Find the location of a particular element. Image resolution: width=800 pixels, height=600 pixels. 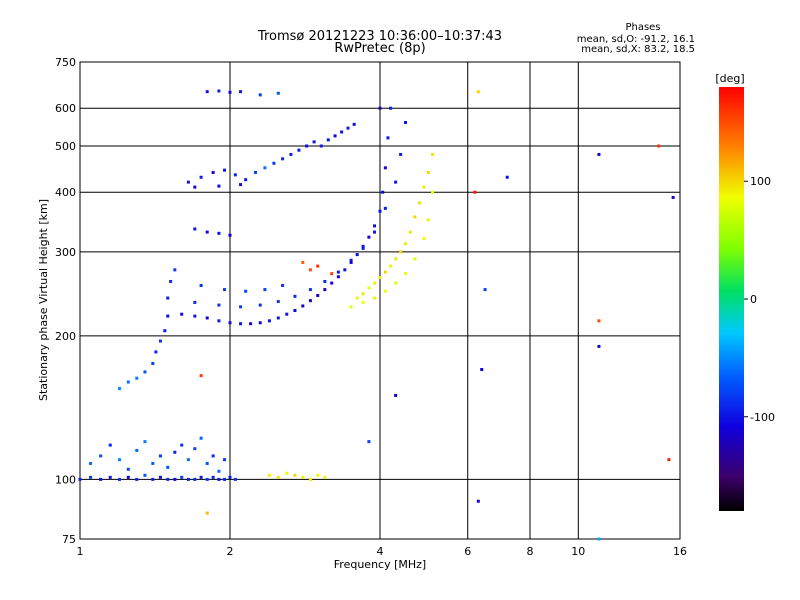

y-tick-label: 500 is located at coordinates (65, 146).